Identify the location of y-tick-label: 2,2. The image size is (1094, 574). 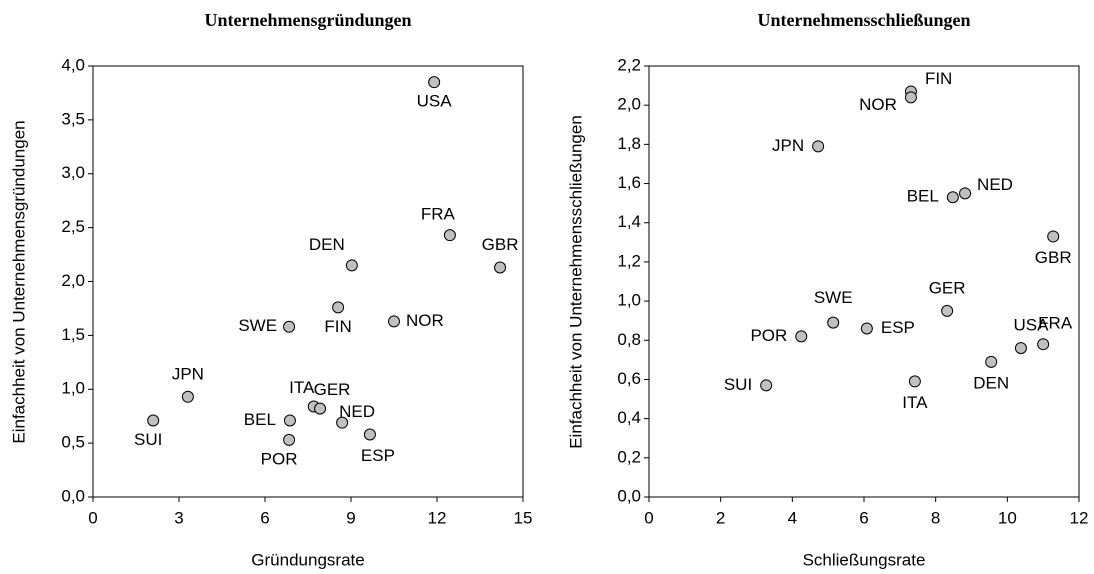
(629, 64).